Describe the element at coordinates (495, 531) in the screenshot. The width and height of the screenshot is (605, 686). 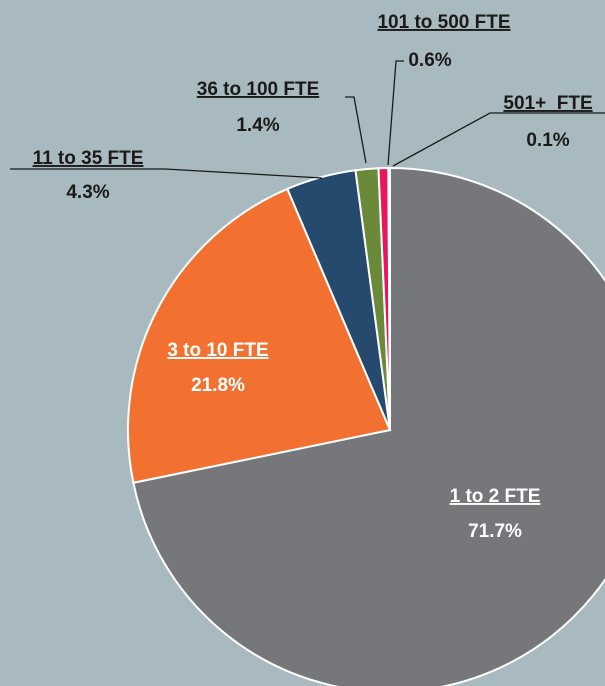
I see `value-label: 71.7%` at that location.